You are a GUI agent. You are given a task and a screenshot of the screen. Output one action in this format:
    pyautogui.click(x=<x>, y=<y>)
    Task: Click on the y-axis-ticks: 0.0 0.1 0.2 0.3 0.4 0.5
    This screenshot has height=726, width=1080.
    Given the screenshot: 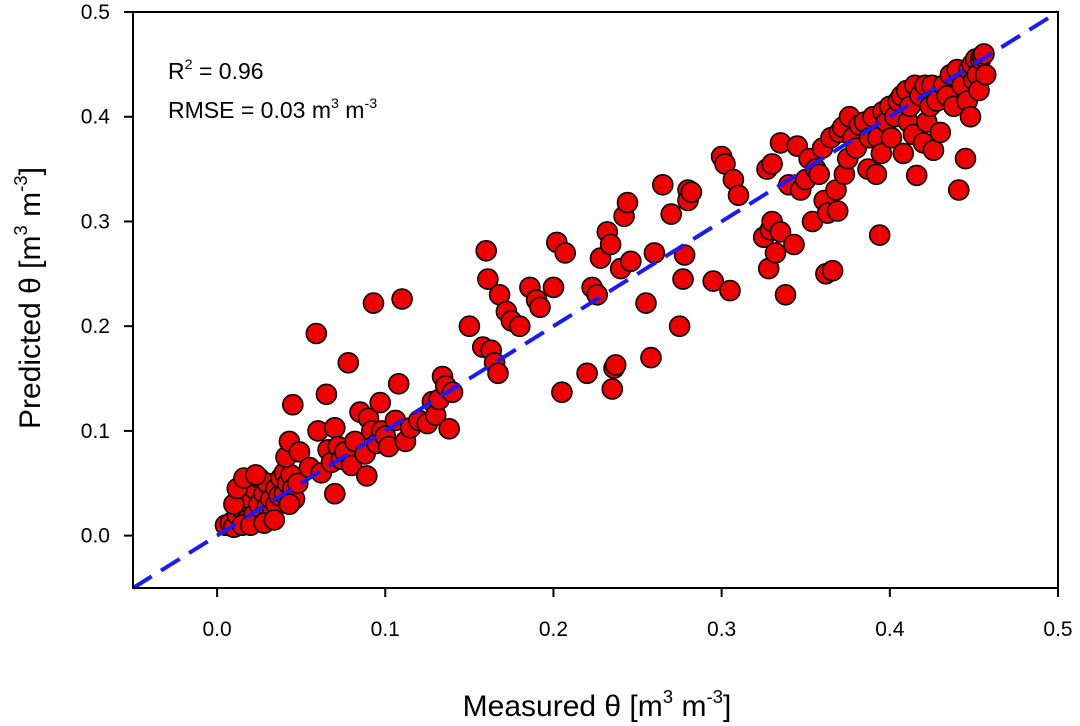 What is the action you would take?
    pyautogui.click(x=107, y=274)
    